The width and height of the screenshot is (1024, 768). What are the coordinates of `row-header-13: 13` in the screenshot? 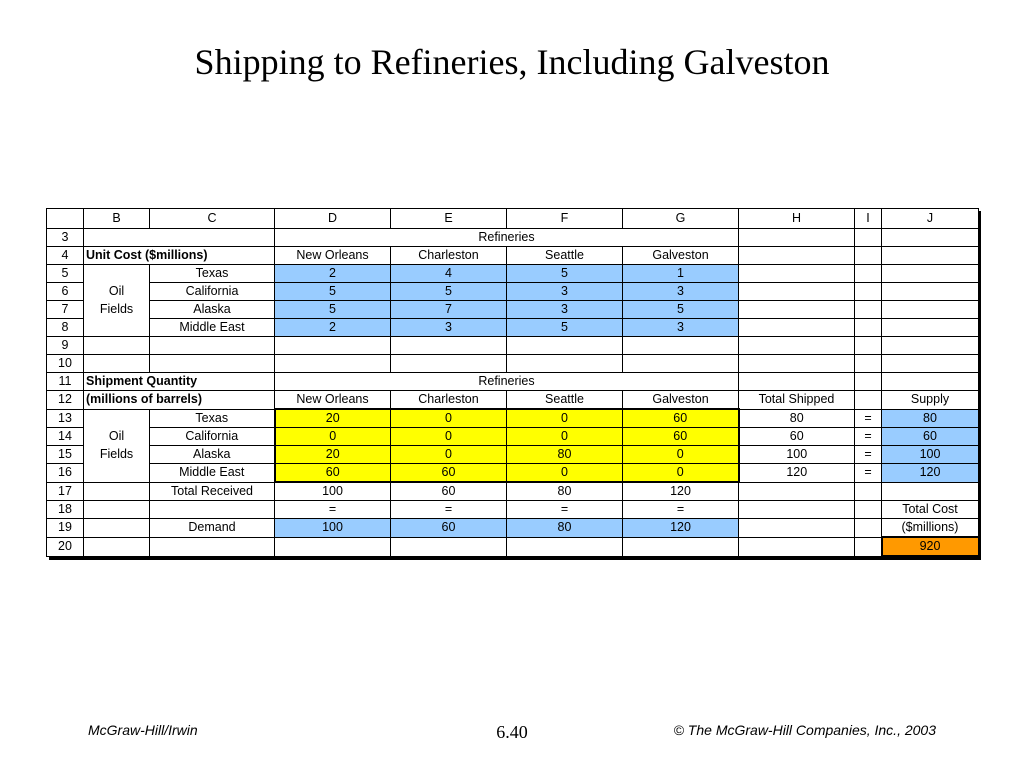 It's located at (65, 418).